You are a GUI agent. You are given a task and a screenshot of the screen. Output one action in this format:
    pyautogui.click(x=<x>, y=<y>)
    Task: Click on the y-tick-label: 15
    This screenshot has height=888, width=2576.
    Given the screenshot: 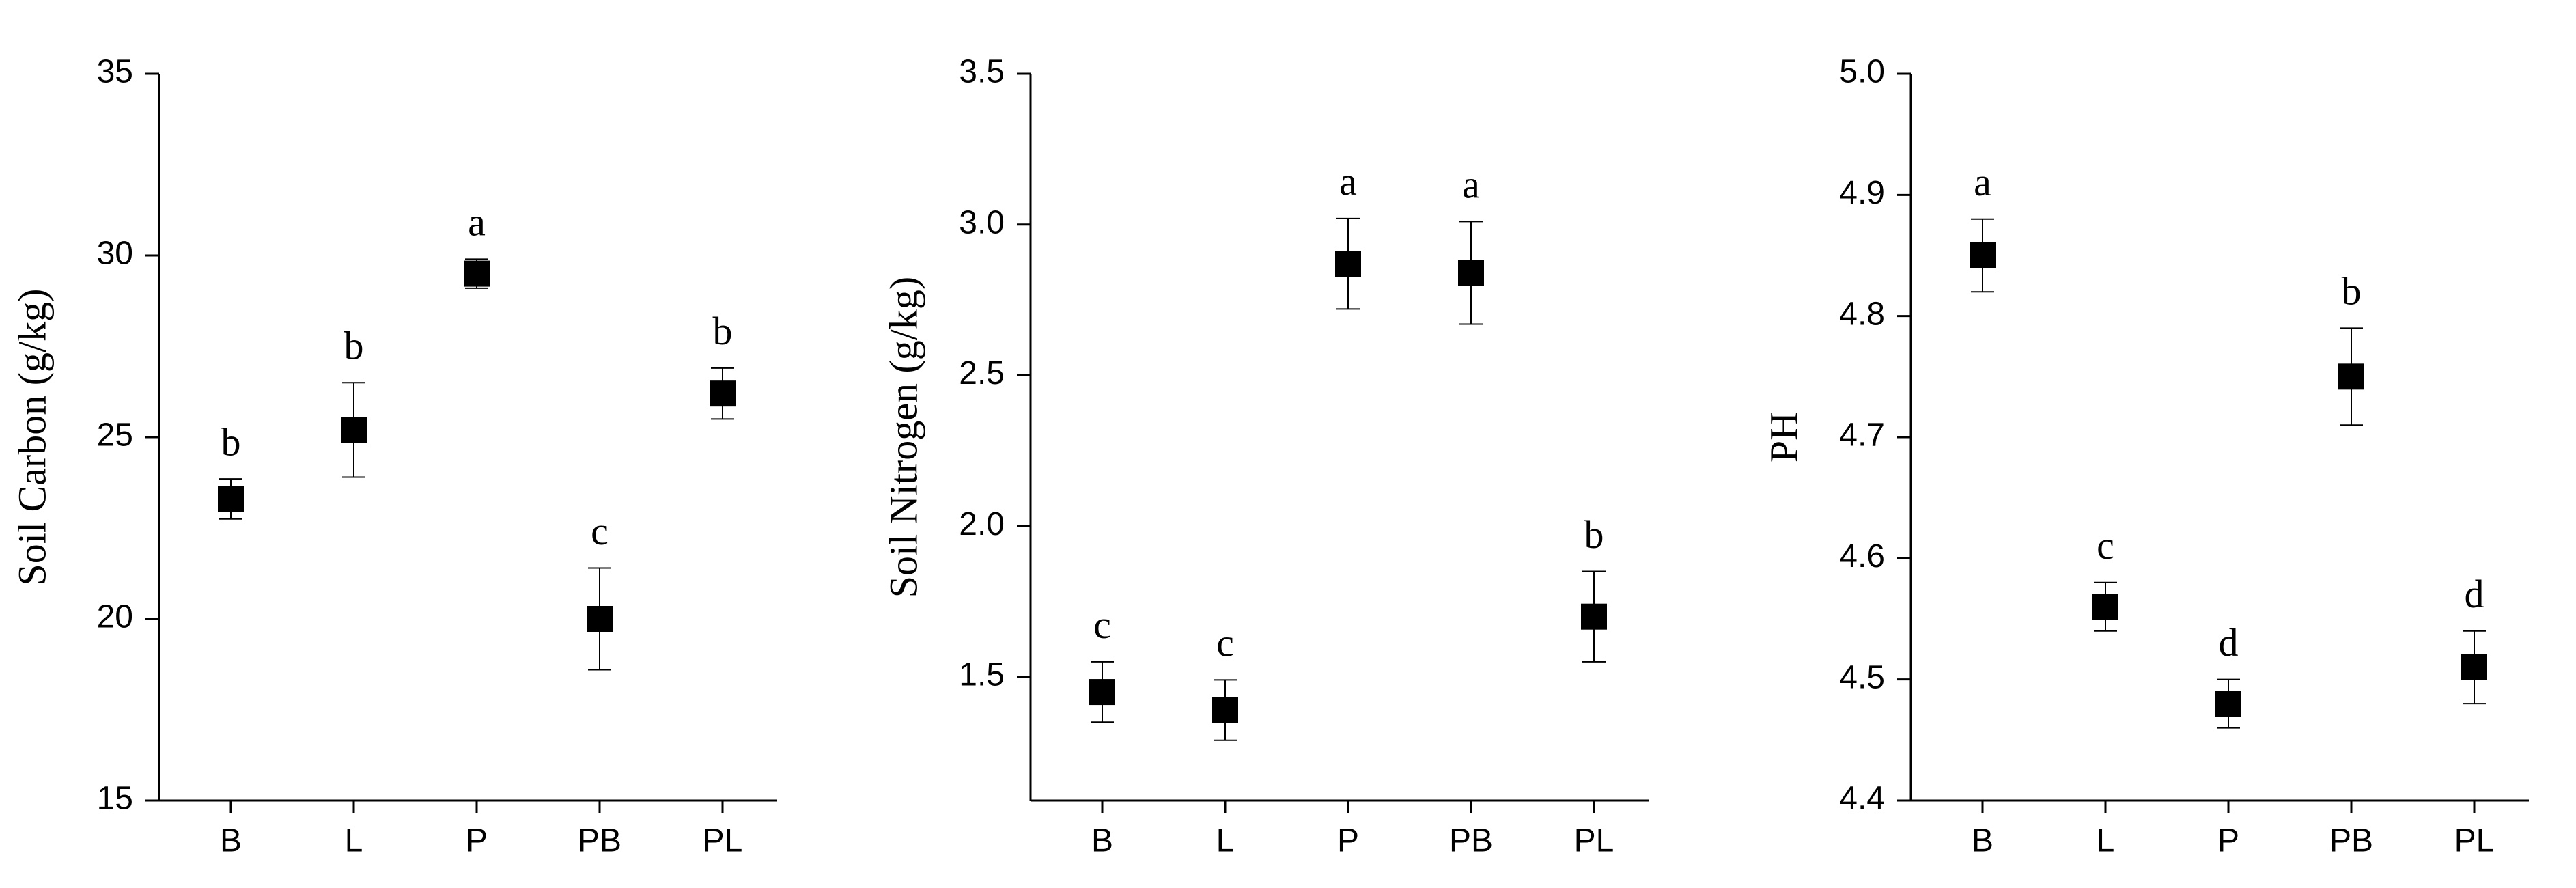 What is the action you would take?
    pyautogui.click(x=115, y=799)
    